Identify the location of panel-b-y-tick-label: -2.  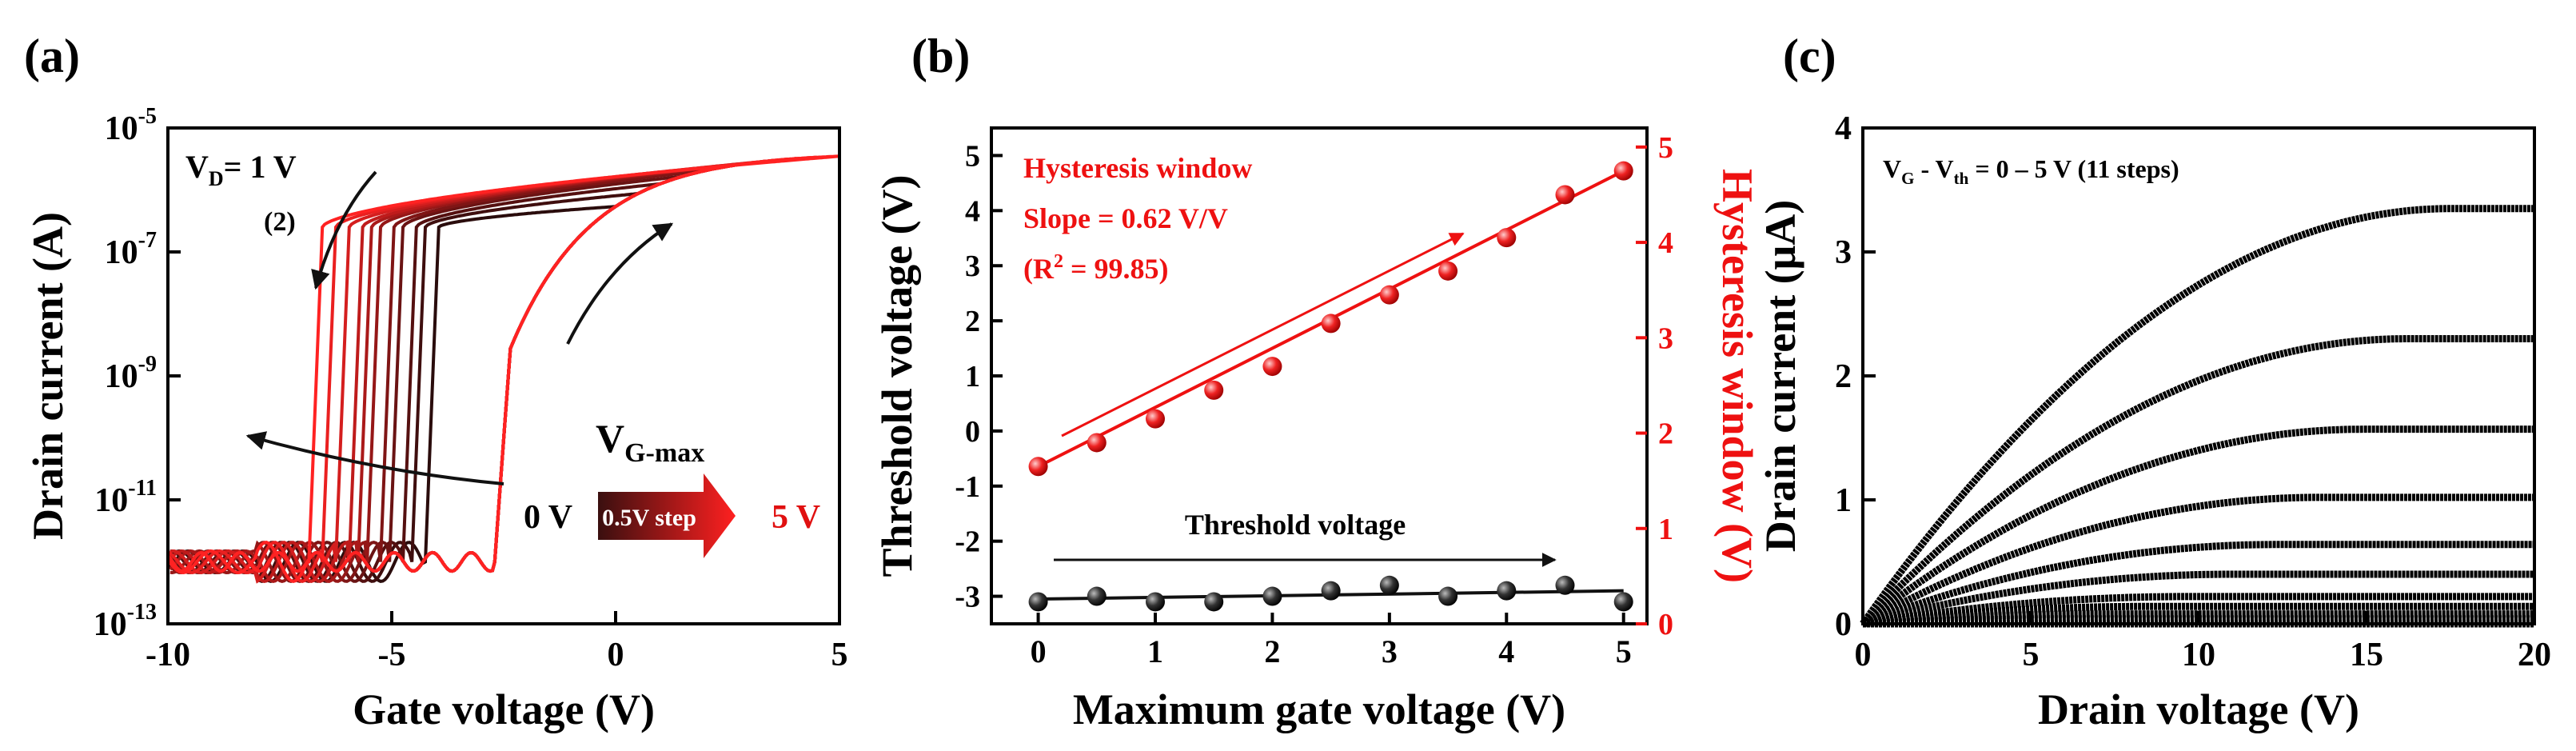
(968, 542).